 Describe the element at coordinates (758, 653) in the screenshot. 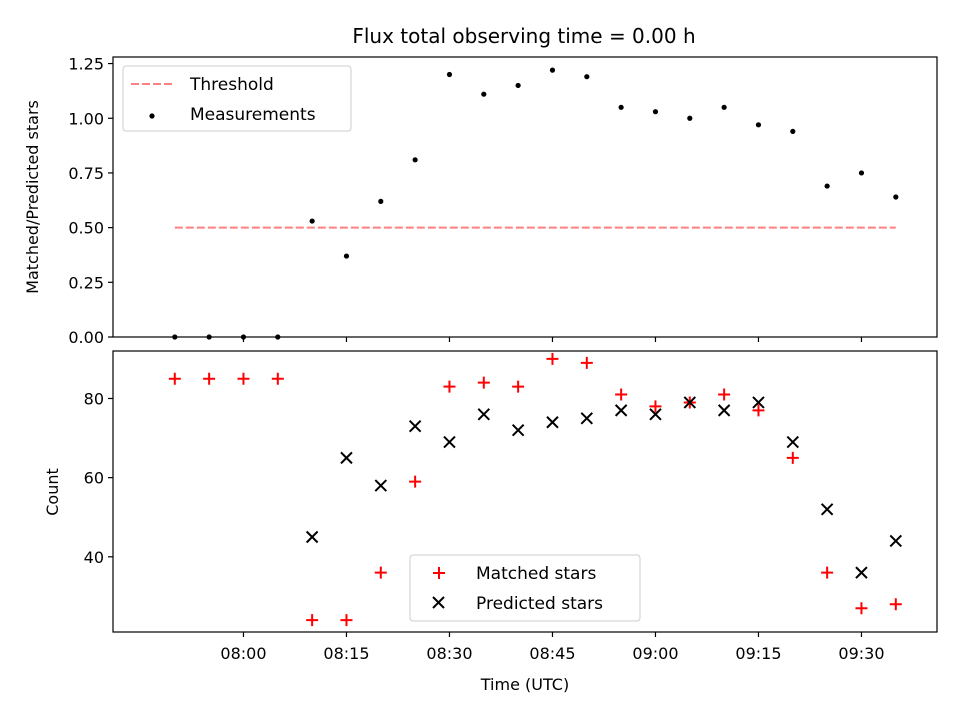

I see `bottom-x-tick-label: 09:15` at that location.